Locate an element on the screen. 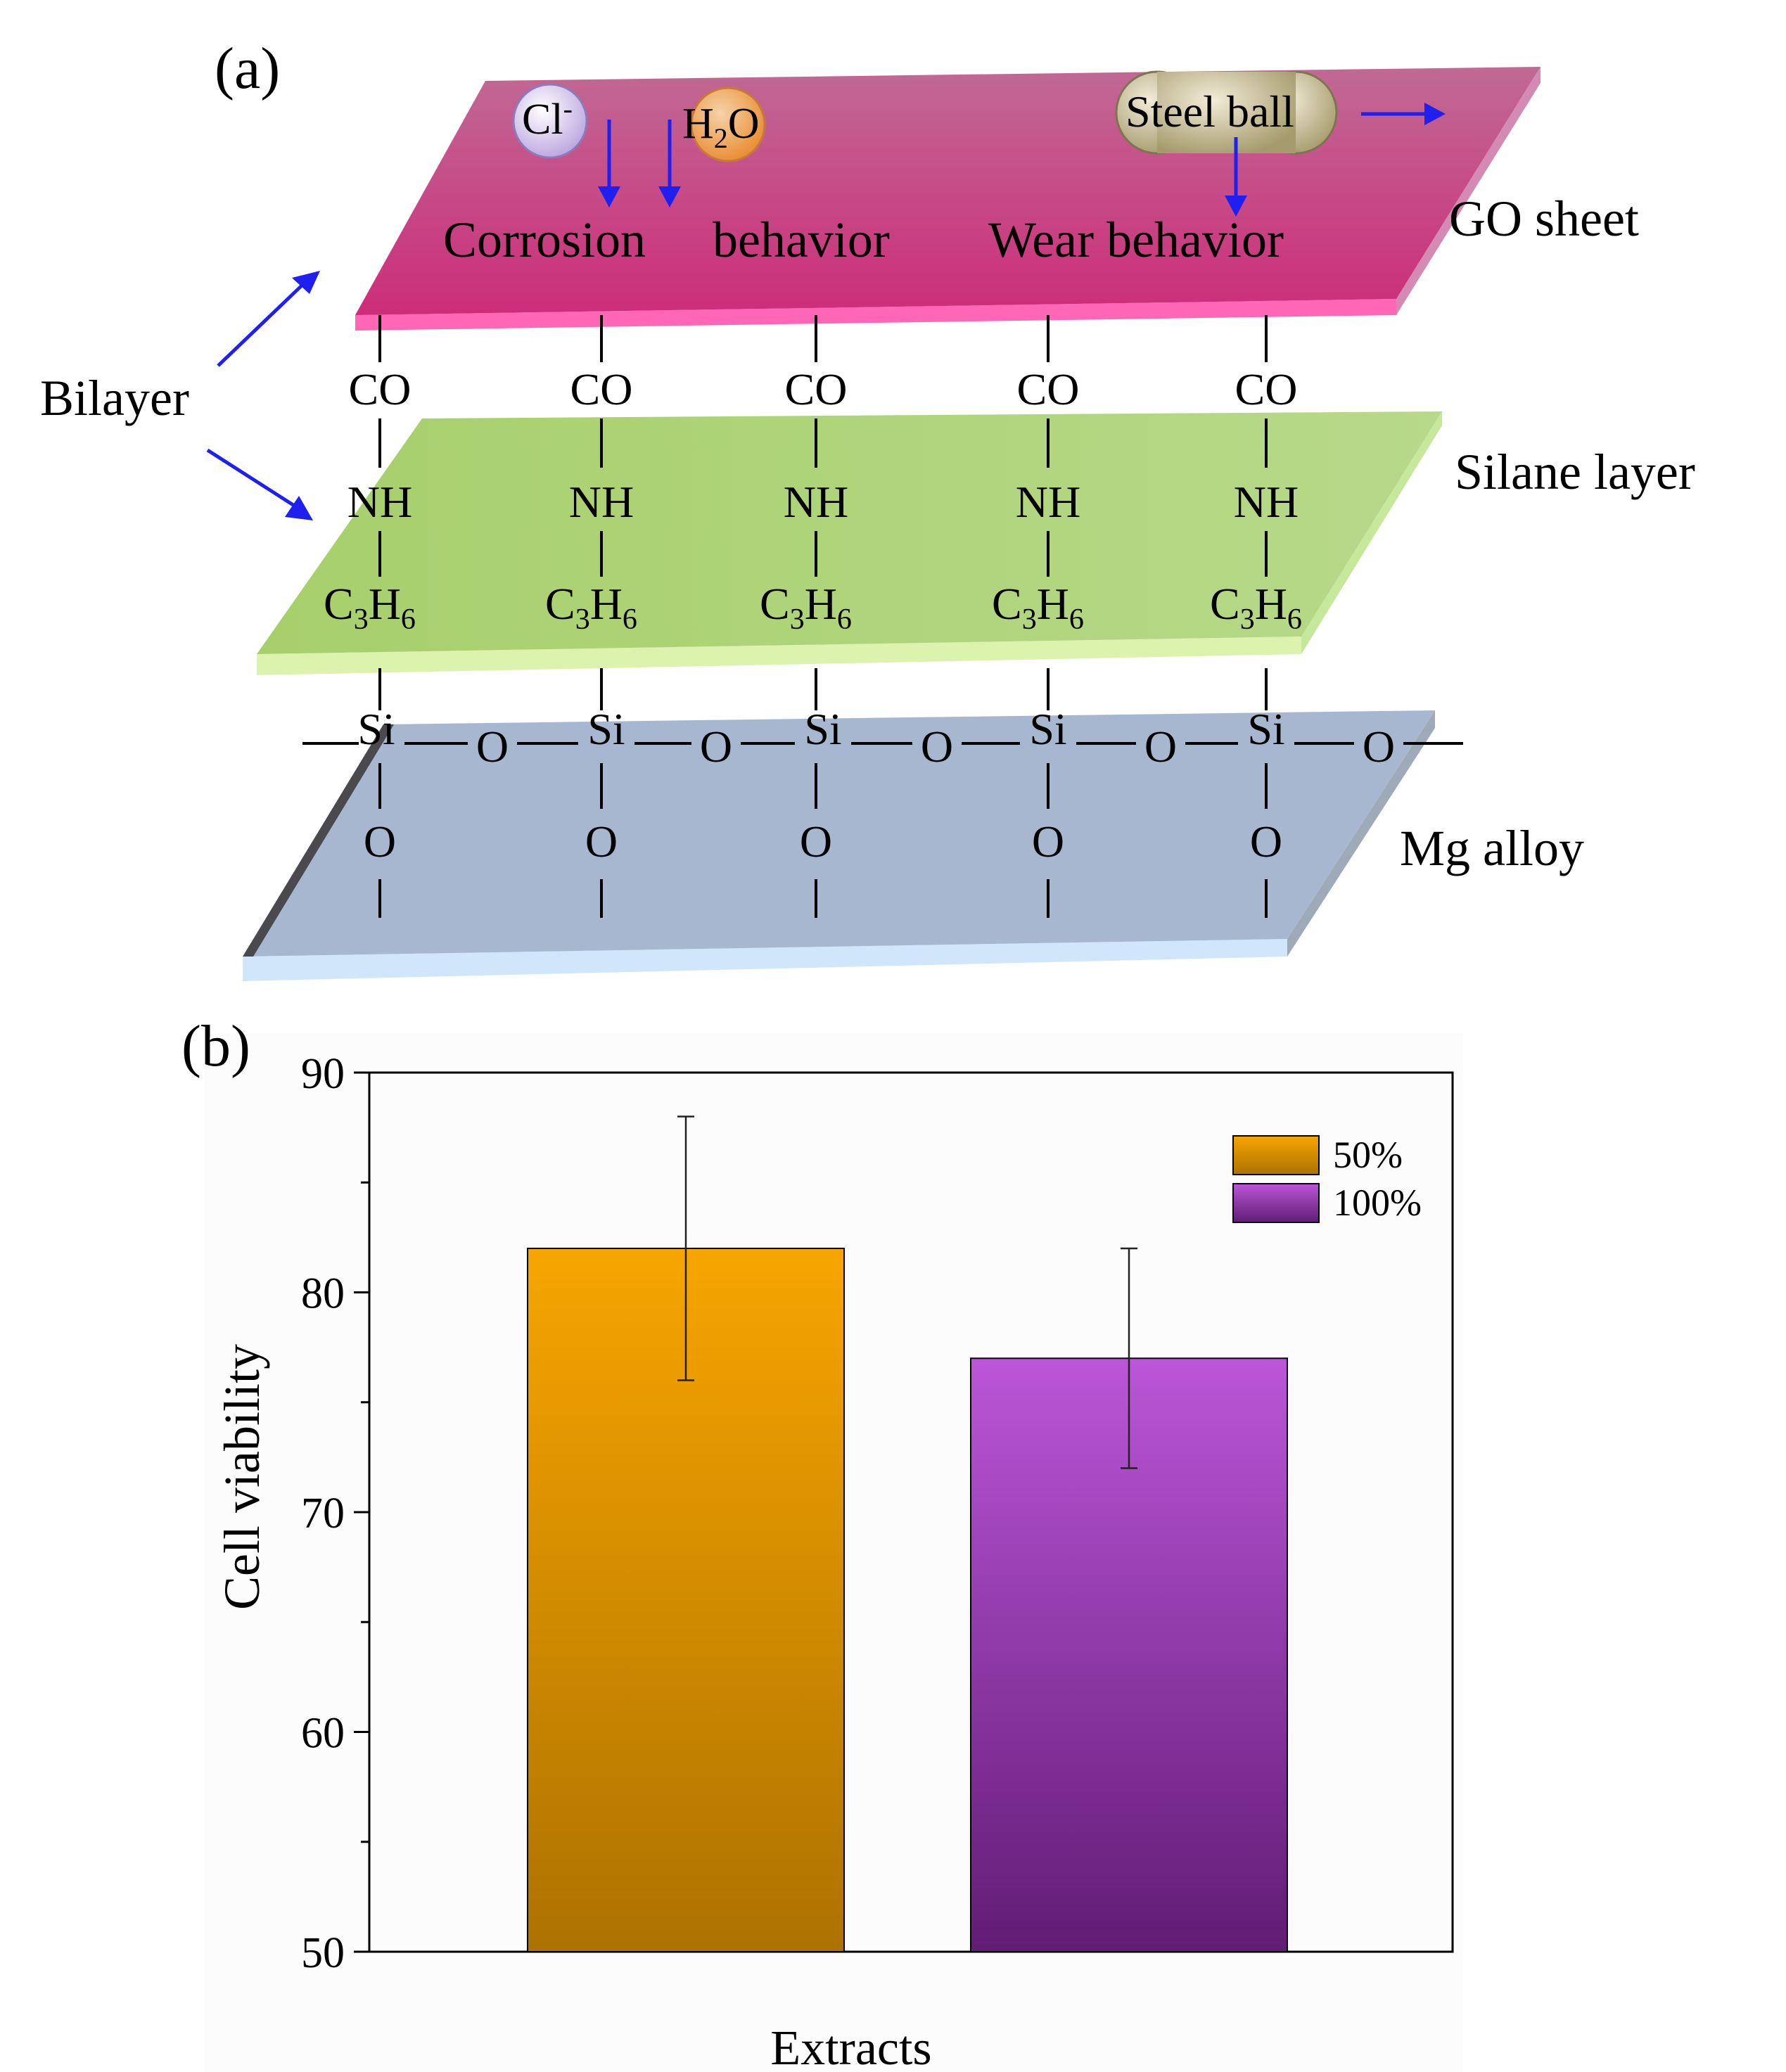 Image resolution: width=1786 pixels, height=2072 pixels. legend-label-1: 50% is located at coordinates (1368, 1155).